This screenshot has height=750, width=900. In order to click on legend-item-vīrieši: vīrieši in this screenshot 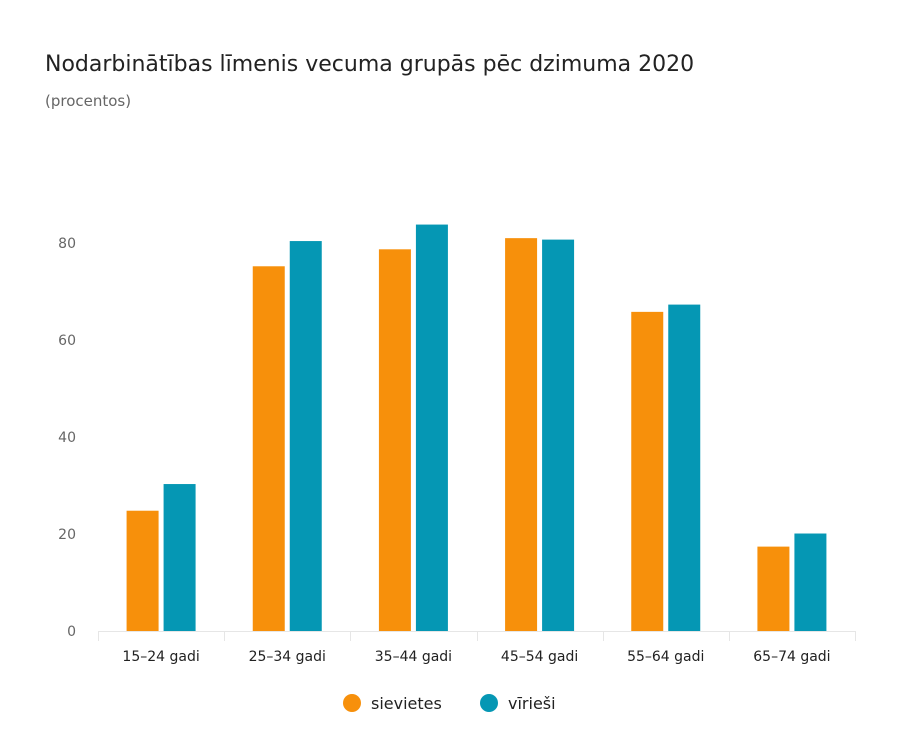, I will do `click(518, 703)`.